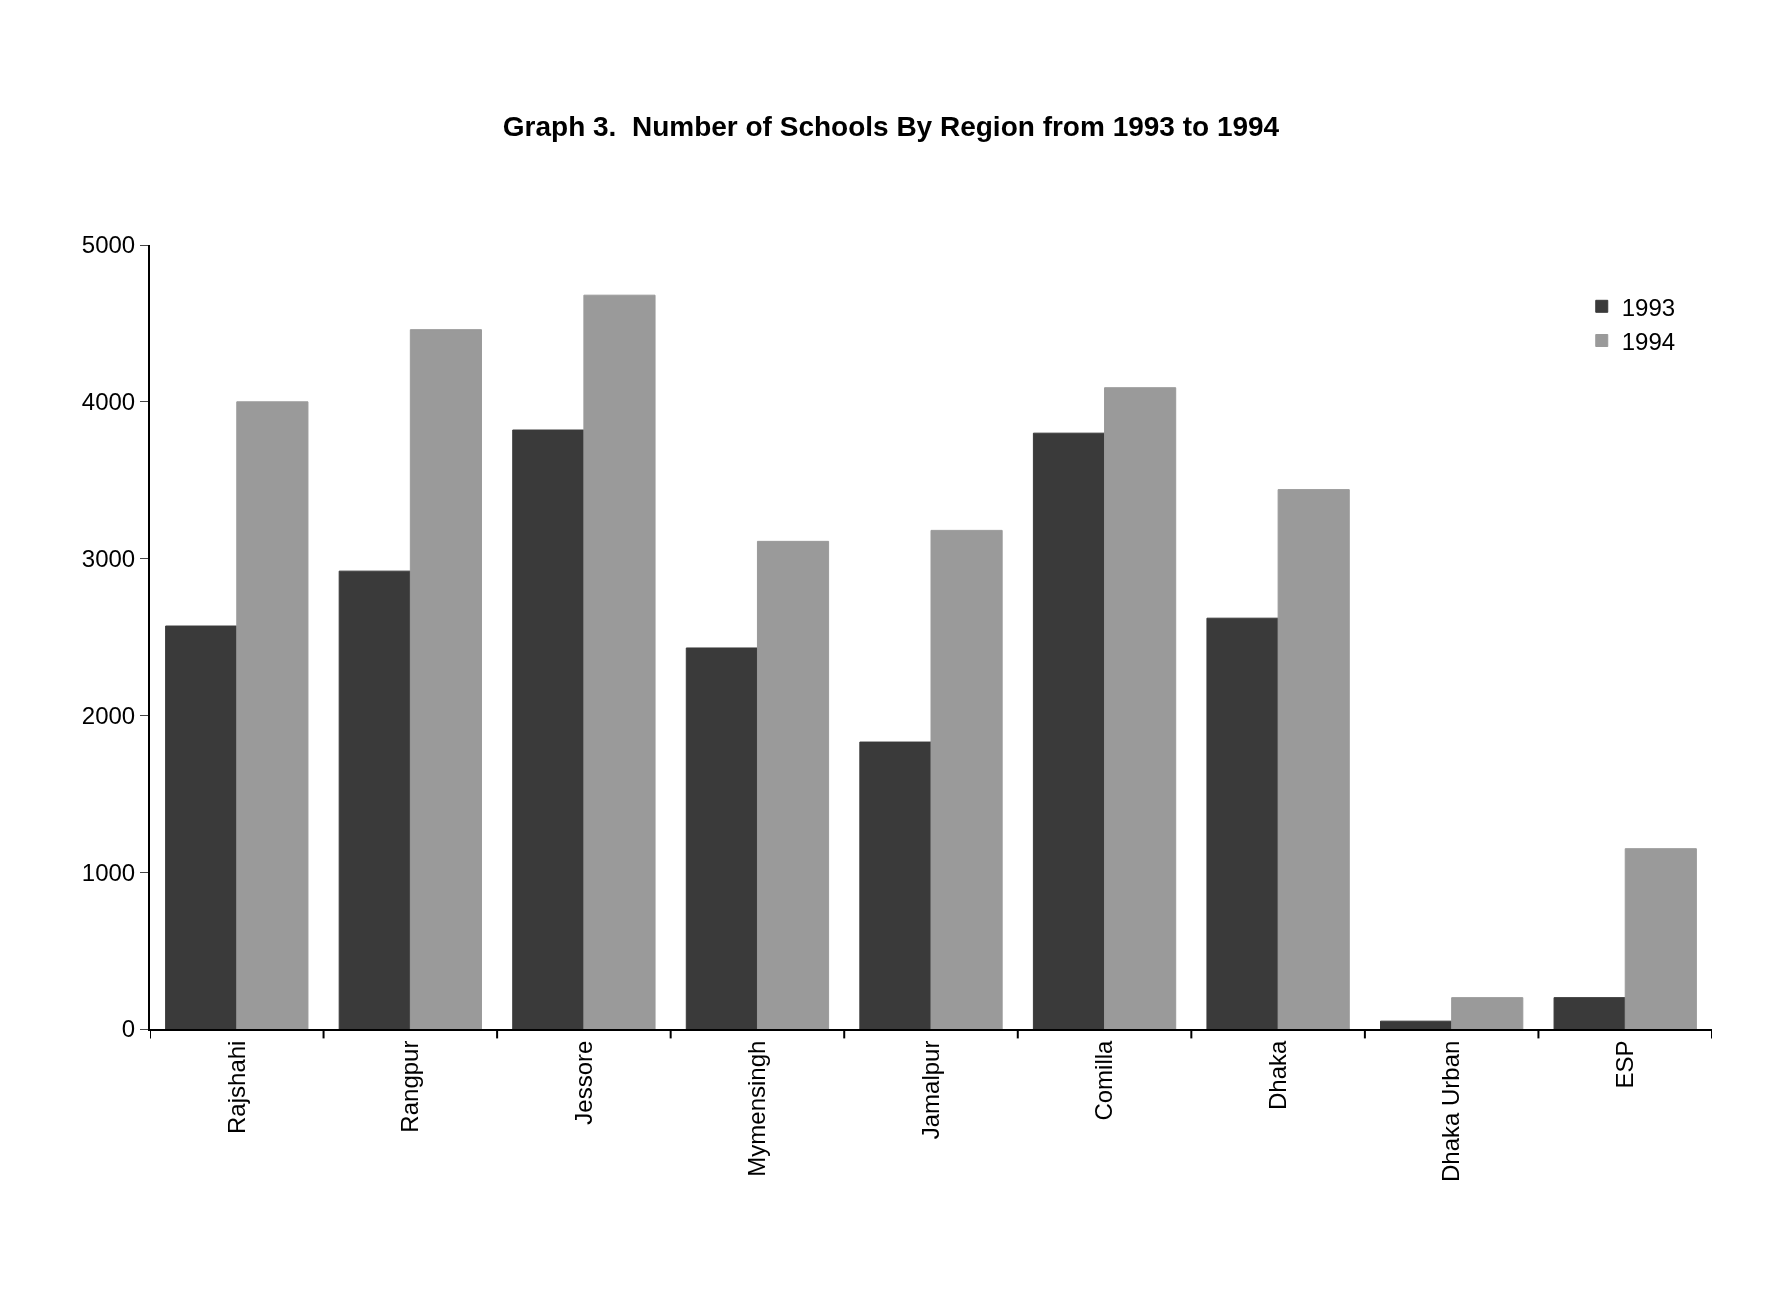 The height and width of the screenshot is (1289, 1782). What do you see at coordinates (108, 558) in the screenshot?
I see `y-tick-label: 3000` at bounding box center [108, 558].